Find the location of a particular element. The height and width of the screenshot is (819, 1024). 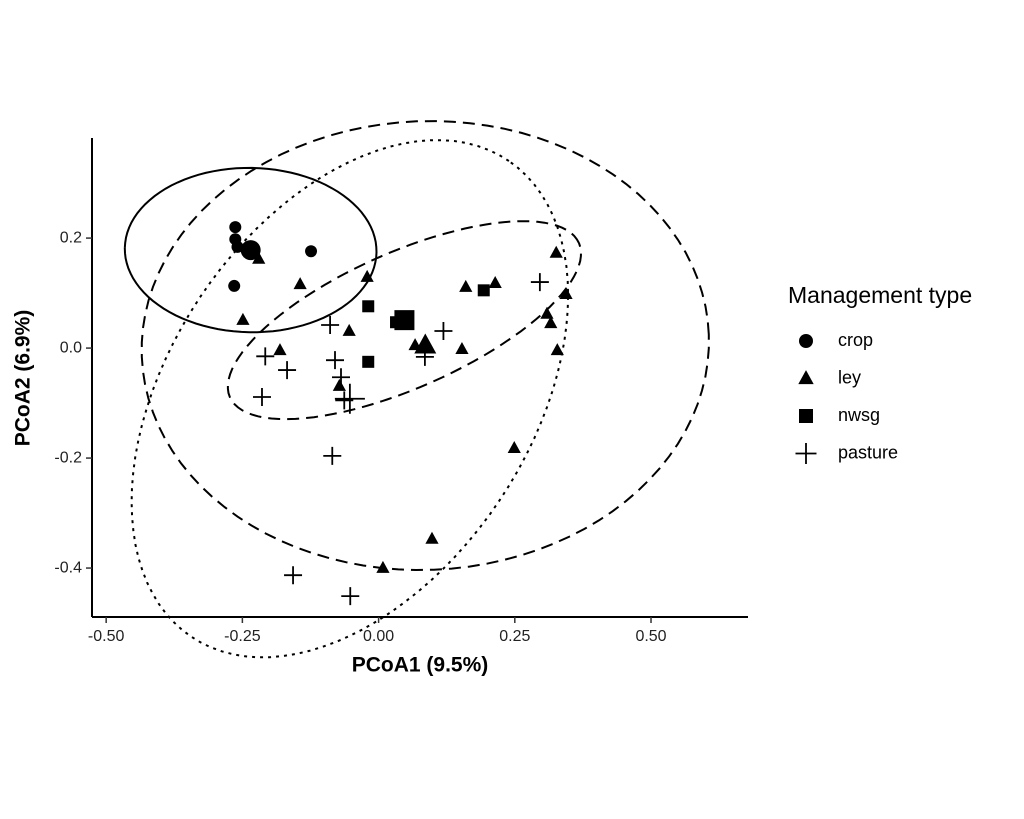

y-tick-label: -0.4 is located at coordinates (68, 567).